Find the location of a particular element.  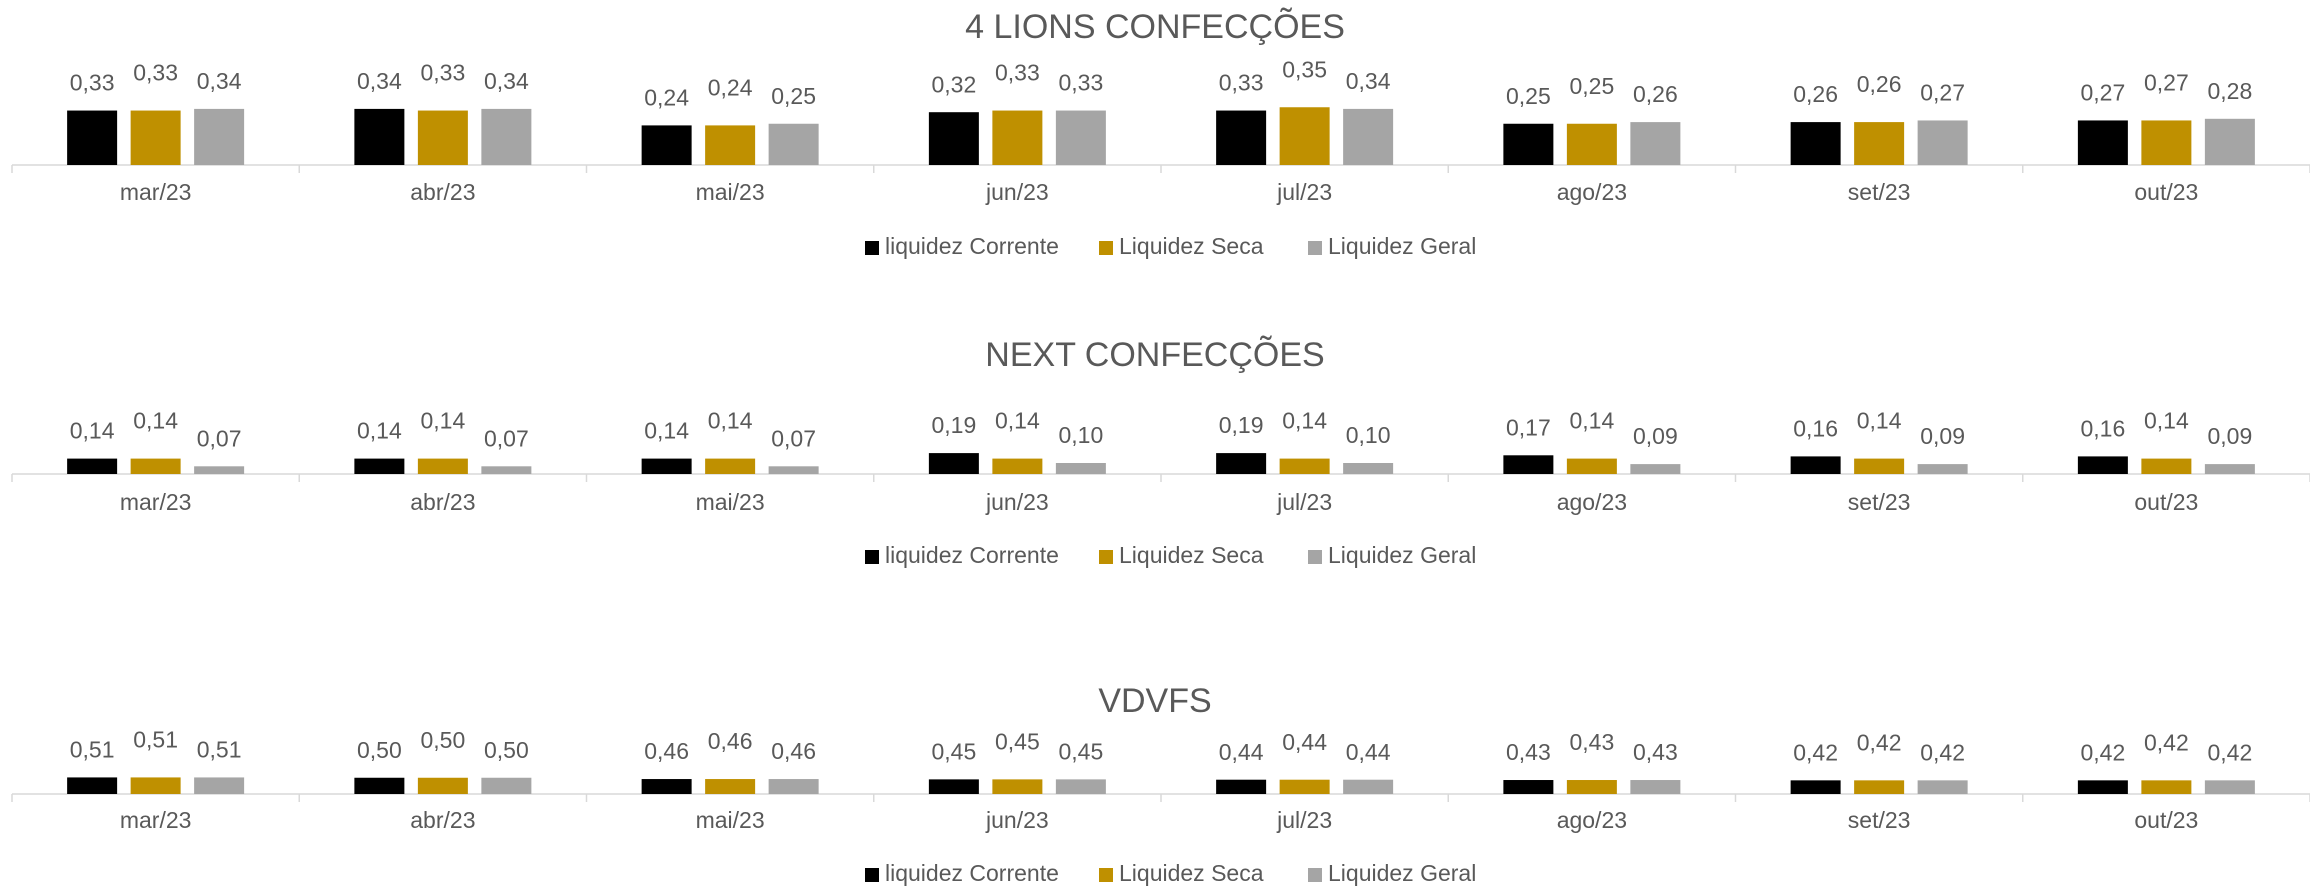

data-label: 0,50 is located at coordinates (379, 750).